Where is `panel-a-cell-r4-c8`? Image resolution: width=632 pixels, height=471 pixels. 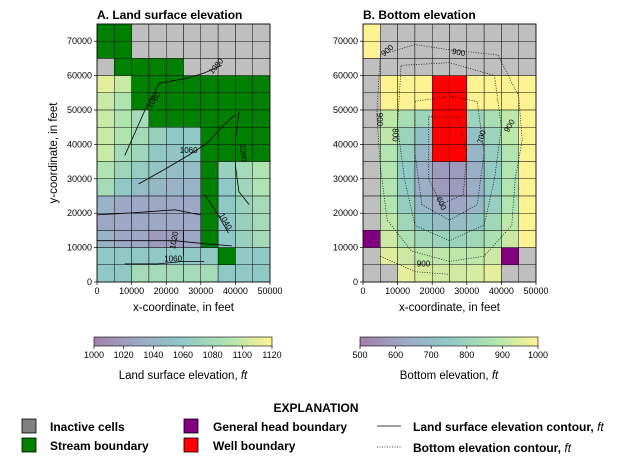
panel-a-cell-r4-c8 is located at coordinates (244, 101).